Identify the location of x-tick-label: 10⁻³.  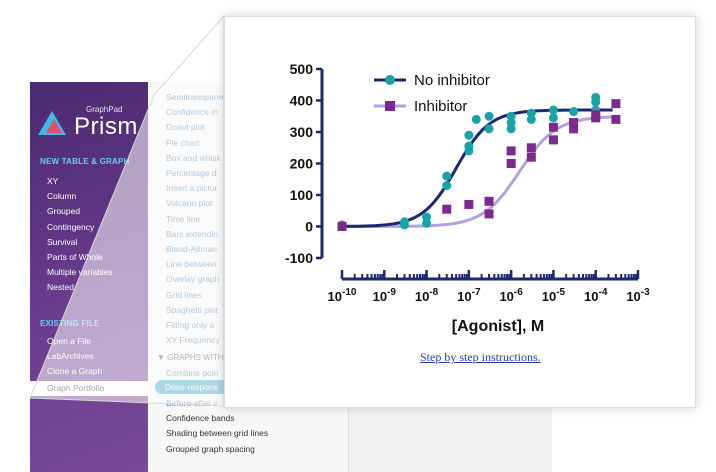
(638, 295).